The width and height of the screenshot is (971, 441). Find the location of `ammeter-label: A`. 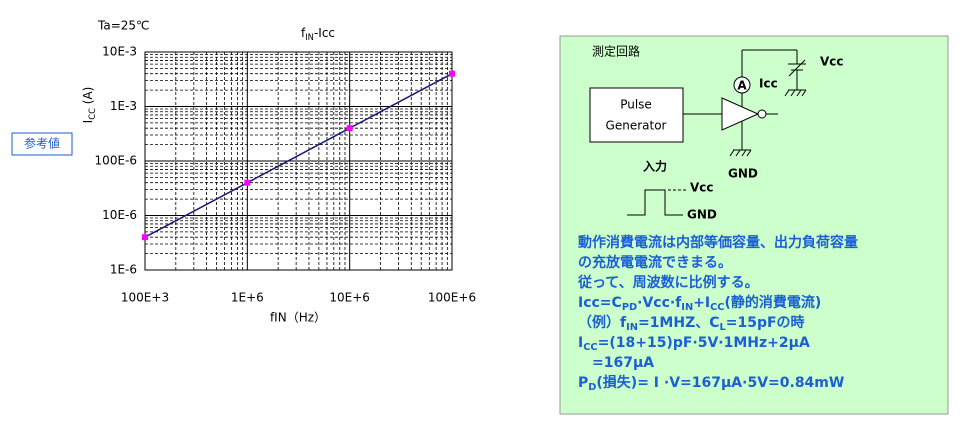

ammeter-label: A is located at coordinates (742, 86).